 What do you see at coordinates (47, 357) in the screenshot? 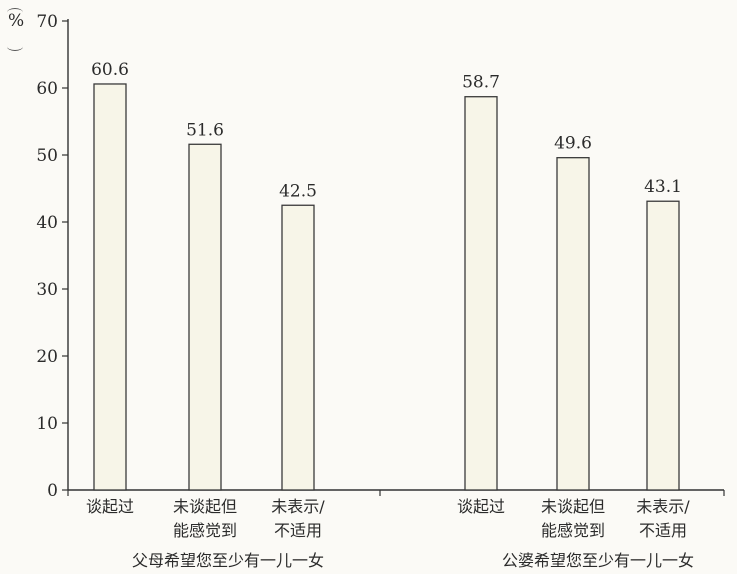
I see `y-tick-label: 20` at bounding box center [47, 357].